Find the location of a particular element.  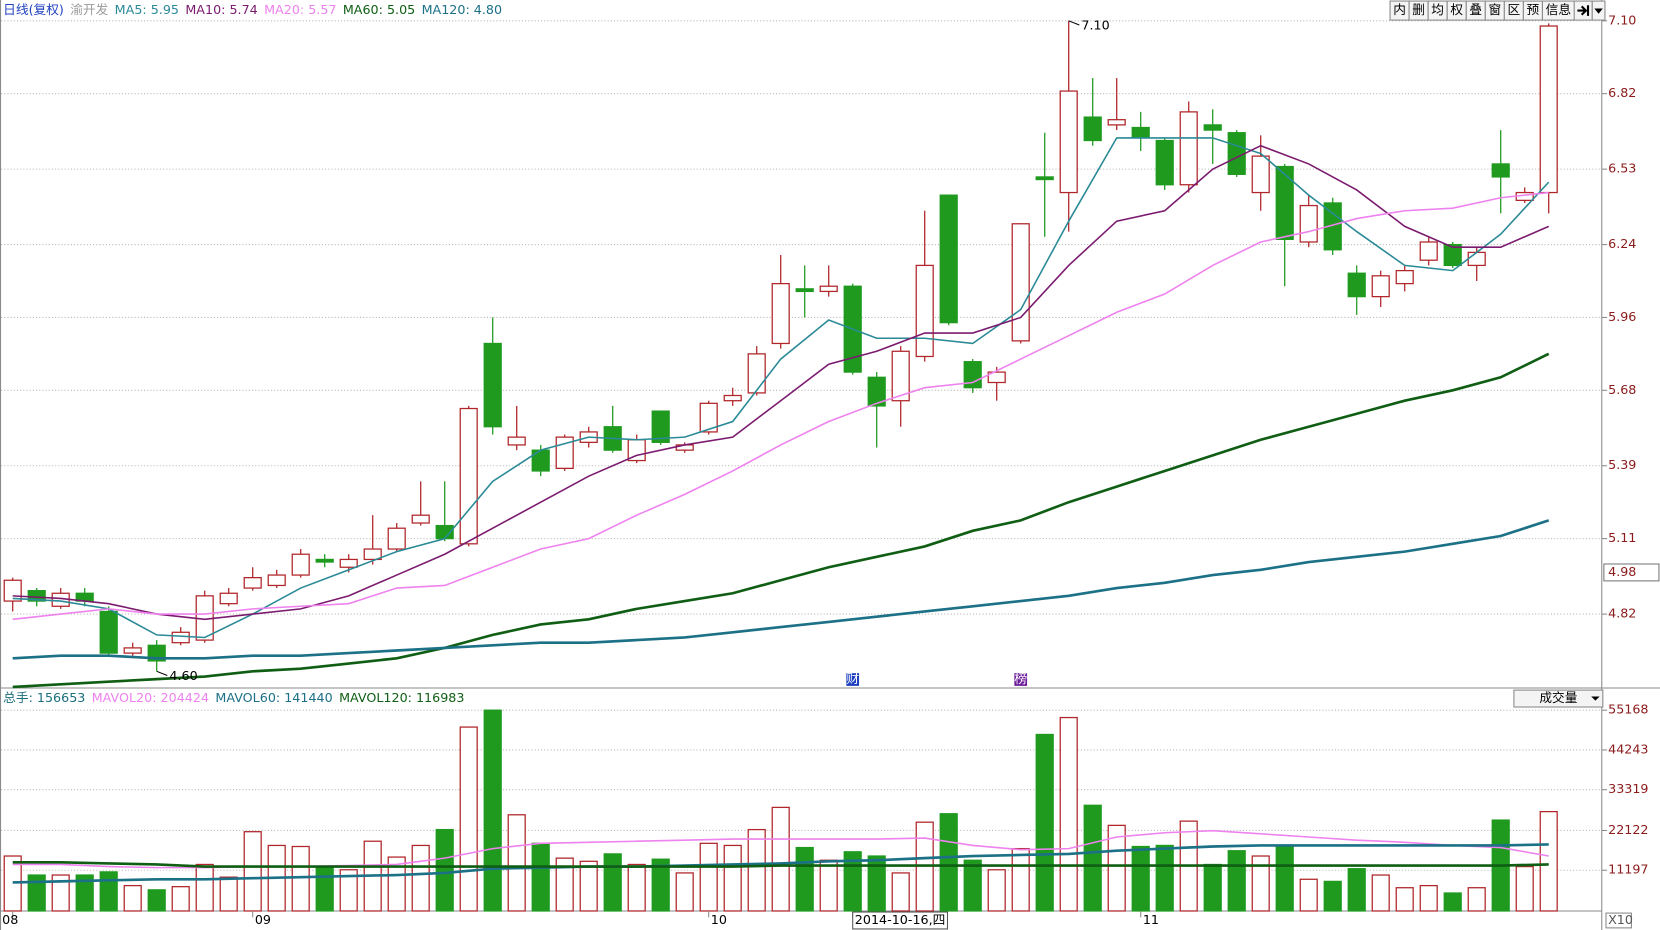

date-highlight is located at coordinates (900, 920).